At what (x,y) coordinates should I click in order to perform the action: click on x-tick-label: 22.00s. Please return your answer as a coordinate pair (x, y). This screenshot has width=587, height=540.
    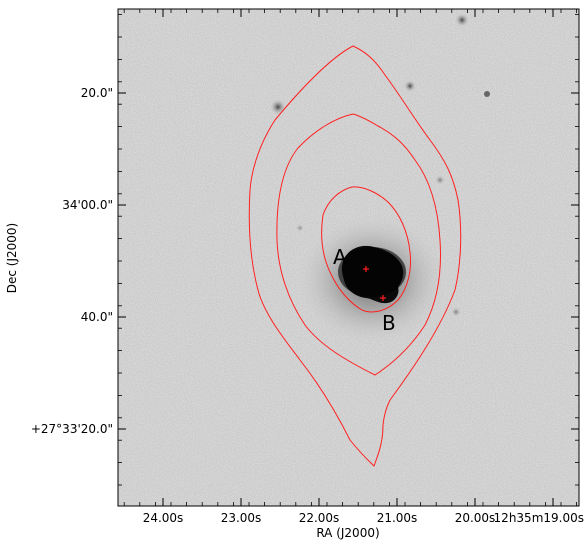
    Looking at the image, I should click on (319, 518).